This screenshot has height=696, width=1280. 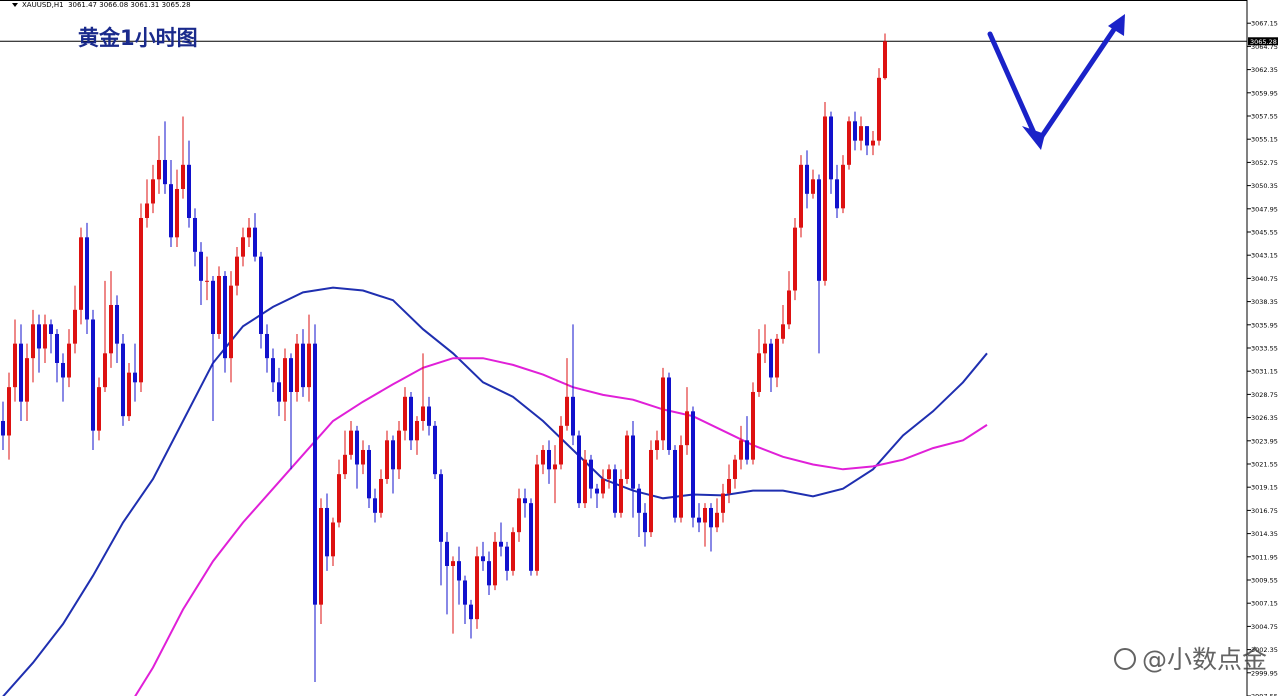 I want to click on y-tick-label: 3004.75, so click(x=1264, y=627).